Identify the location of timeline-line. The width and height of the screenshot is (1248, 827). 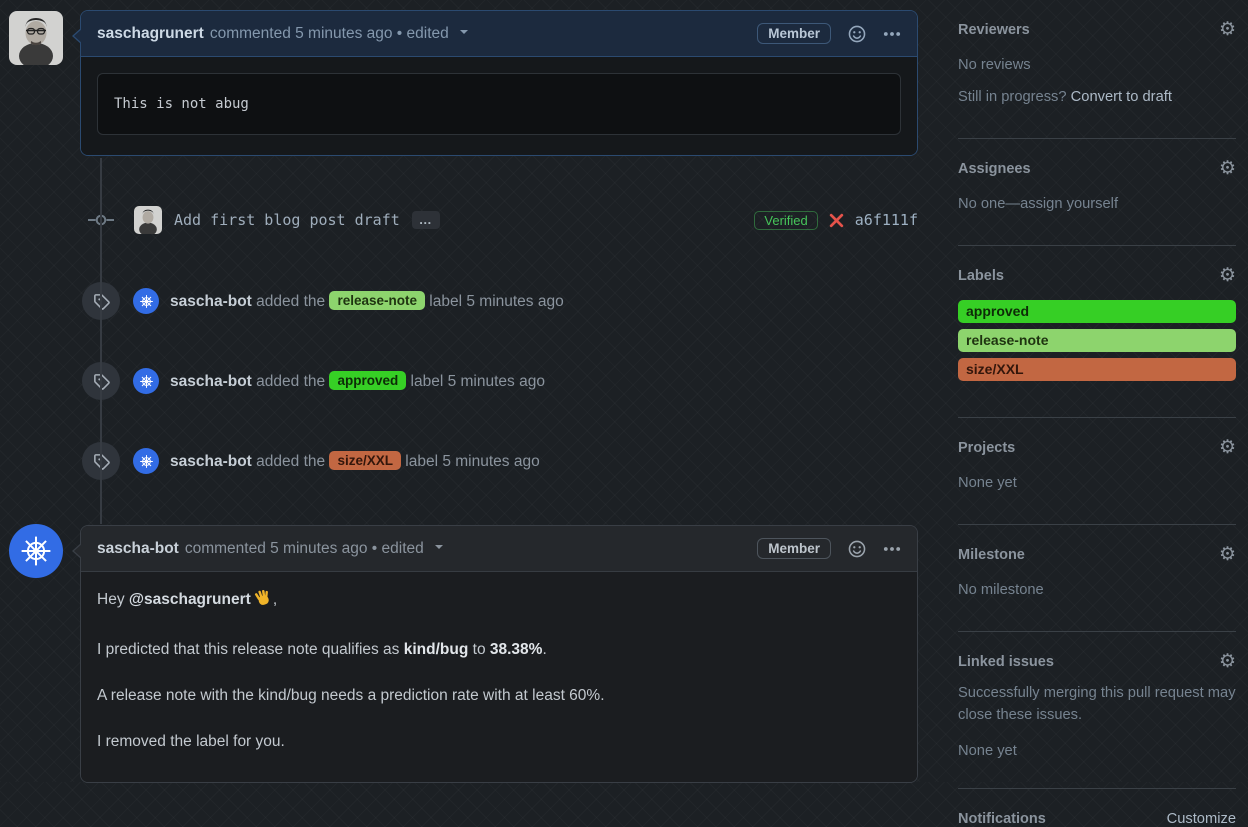
(101, 341).